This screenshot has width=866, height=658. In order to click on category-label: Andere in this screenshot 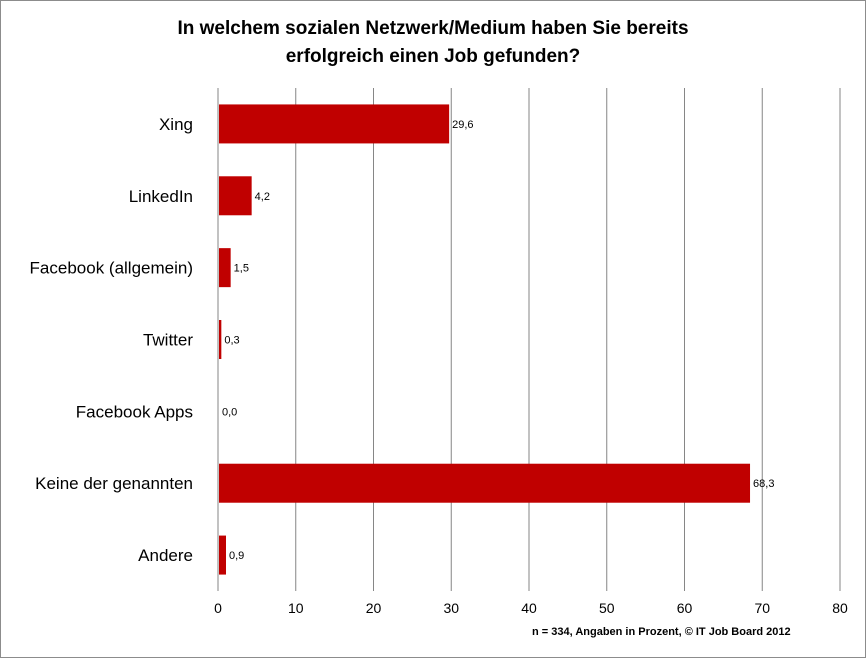, I will do `click(165, 555)`.